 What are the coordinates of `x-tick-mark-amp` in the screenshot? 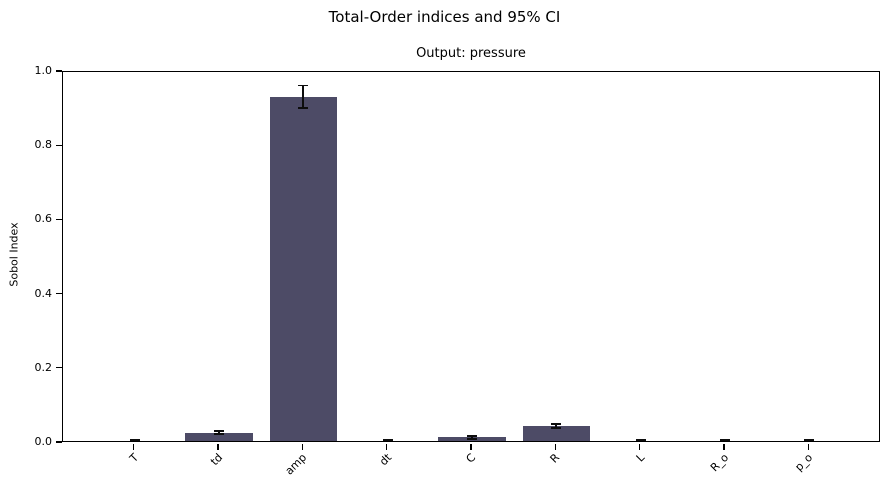 It's located at (302, 446).